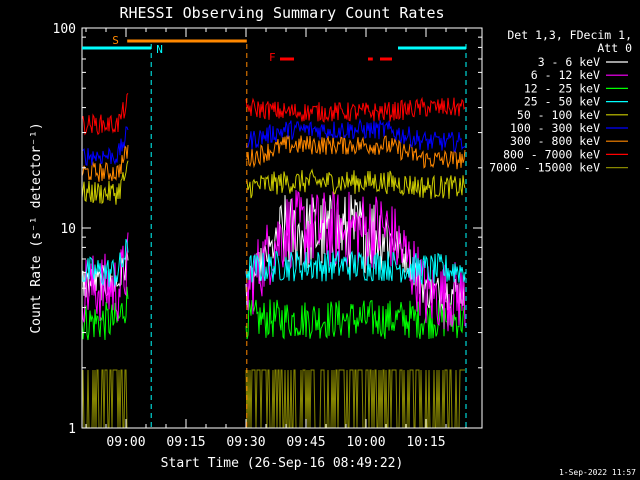 This screenshot has width=640, height=480. What do you see at coordinates (425, 442) in the screenshot?
I see `x-tick-label: 10:15` at bounding box center [425, 442].